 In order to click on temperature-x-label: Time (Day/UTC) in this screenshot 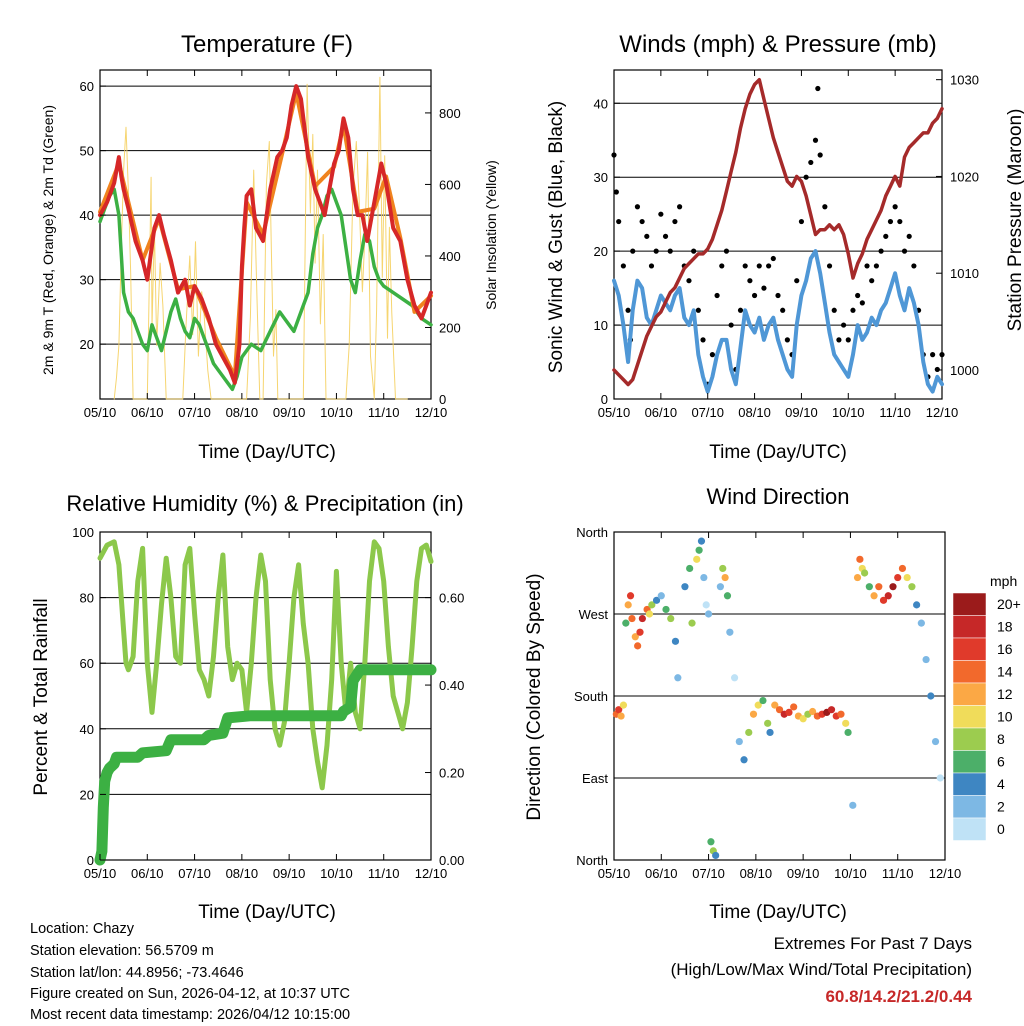, I will do `click(267, 452)`.